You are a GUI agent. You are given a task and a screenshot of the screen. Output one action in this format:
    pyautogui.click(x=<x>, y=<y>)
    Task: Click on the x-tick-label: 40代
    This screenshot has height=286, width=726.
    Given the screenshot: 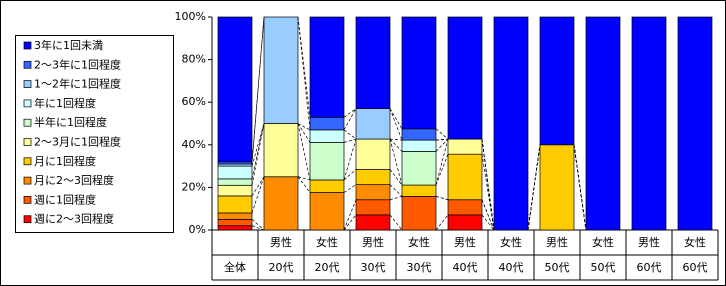 What is the action you would take?
    pyautogui.click(x=465, y=267)
    